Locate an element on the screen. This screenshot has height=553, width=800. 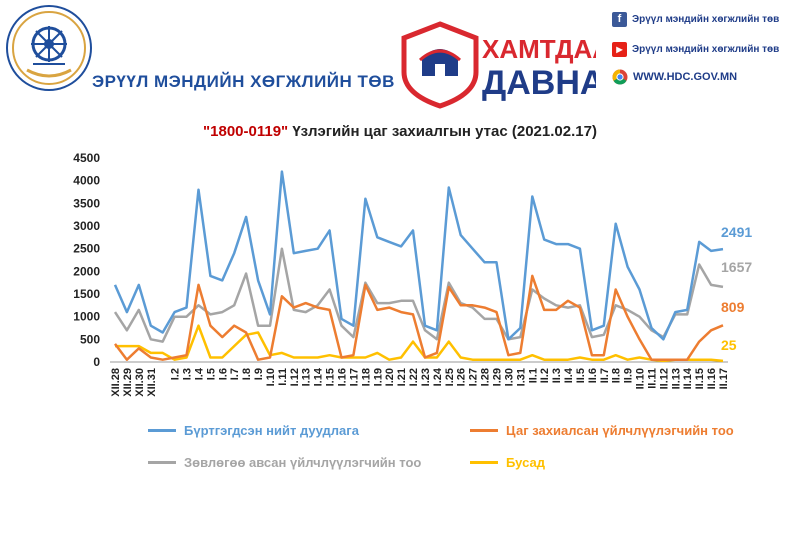
y-tick-label: 4500 is located at coordinates (86, 158).